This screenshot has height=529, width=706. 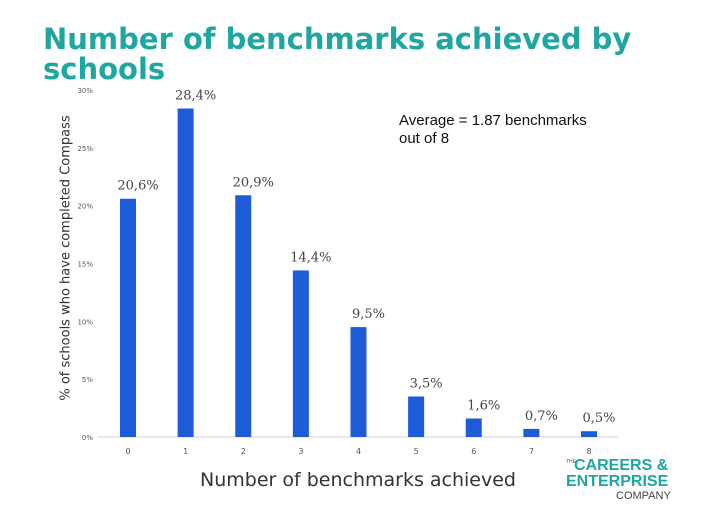 What do you see at coordinates (426, 384) in the screenshot?
I see `data-label: 3,5%` at bounding box center [426, 384].